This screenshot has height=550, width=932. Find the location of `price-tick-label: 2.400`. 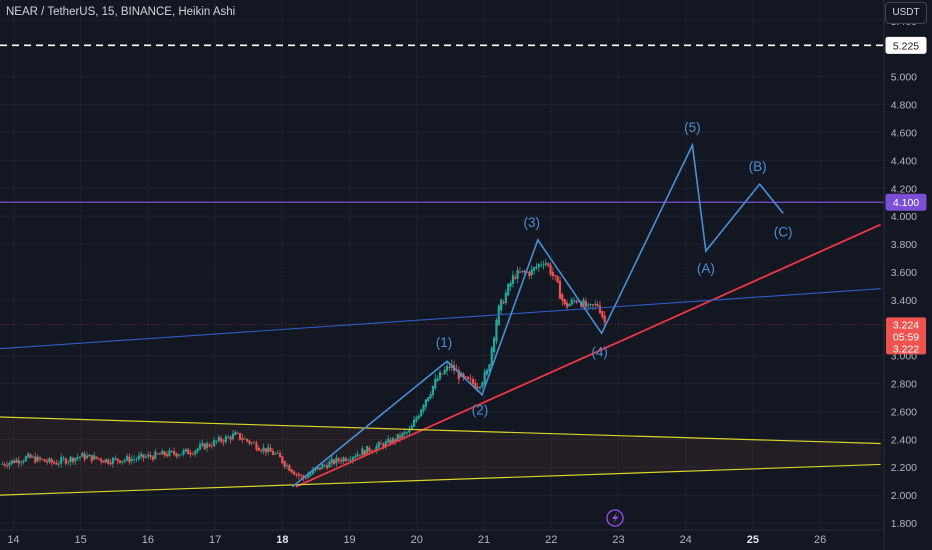

price-tick-label: 2.400 is located at coordinates (904, 440).